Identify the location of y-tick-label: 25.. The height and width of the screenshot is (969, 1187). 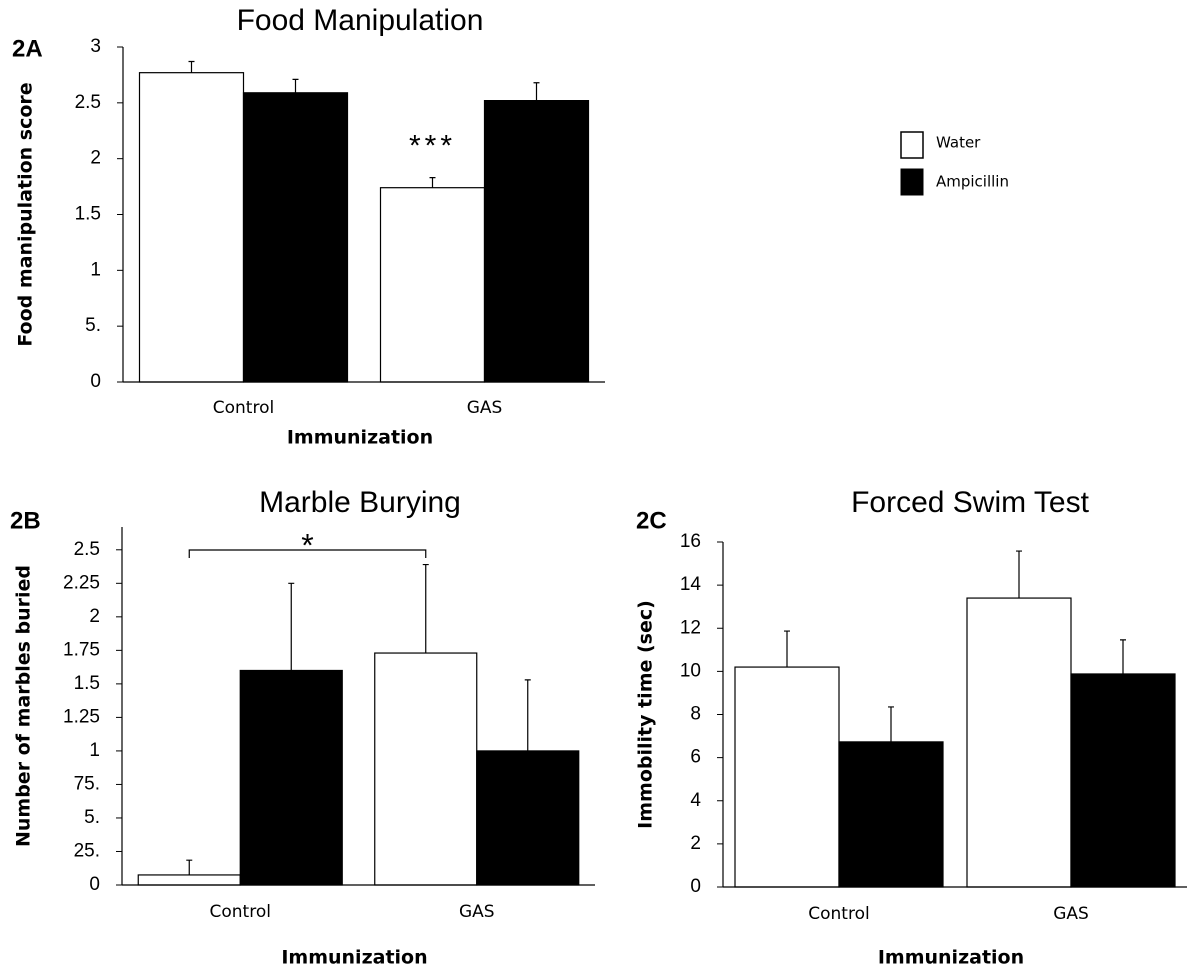
(87, 850).